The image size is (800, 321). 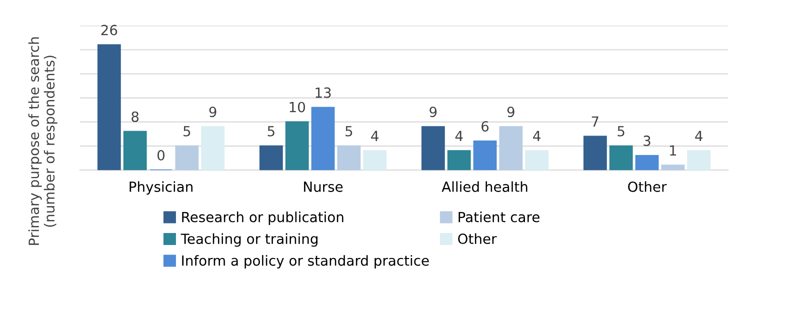 I want to click on legend-label: Research or publication, so click(x=263, y=218).